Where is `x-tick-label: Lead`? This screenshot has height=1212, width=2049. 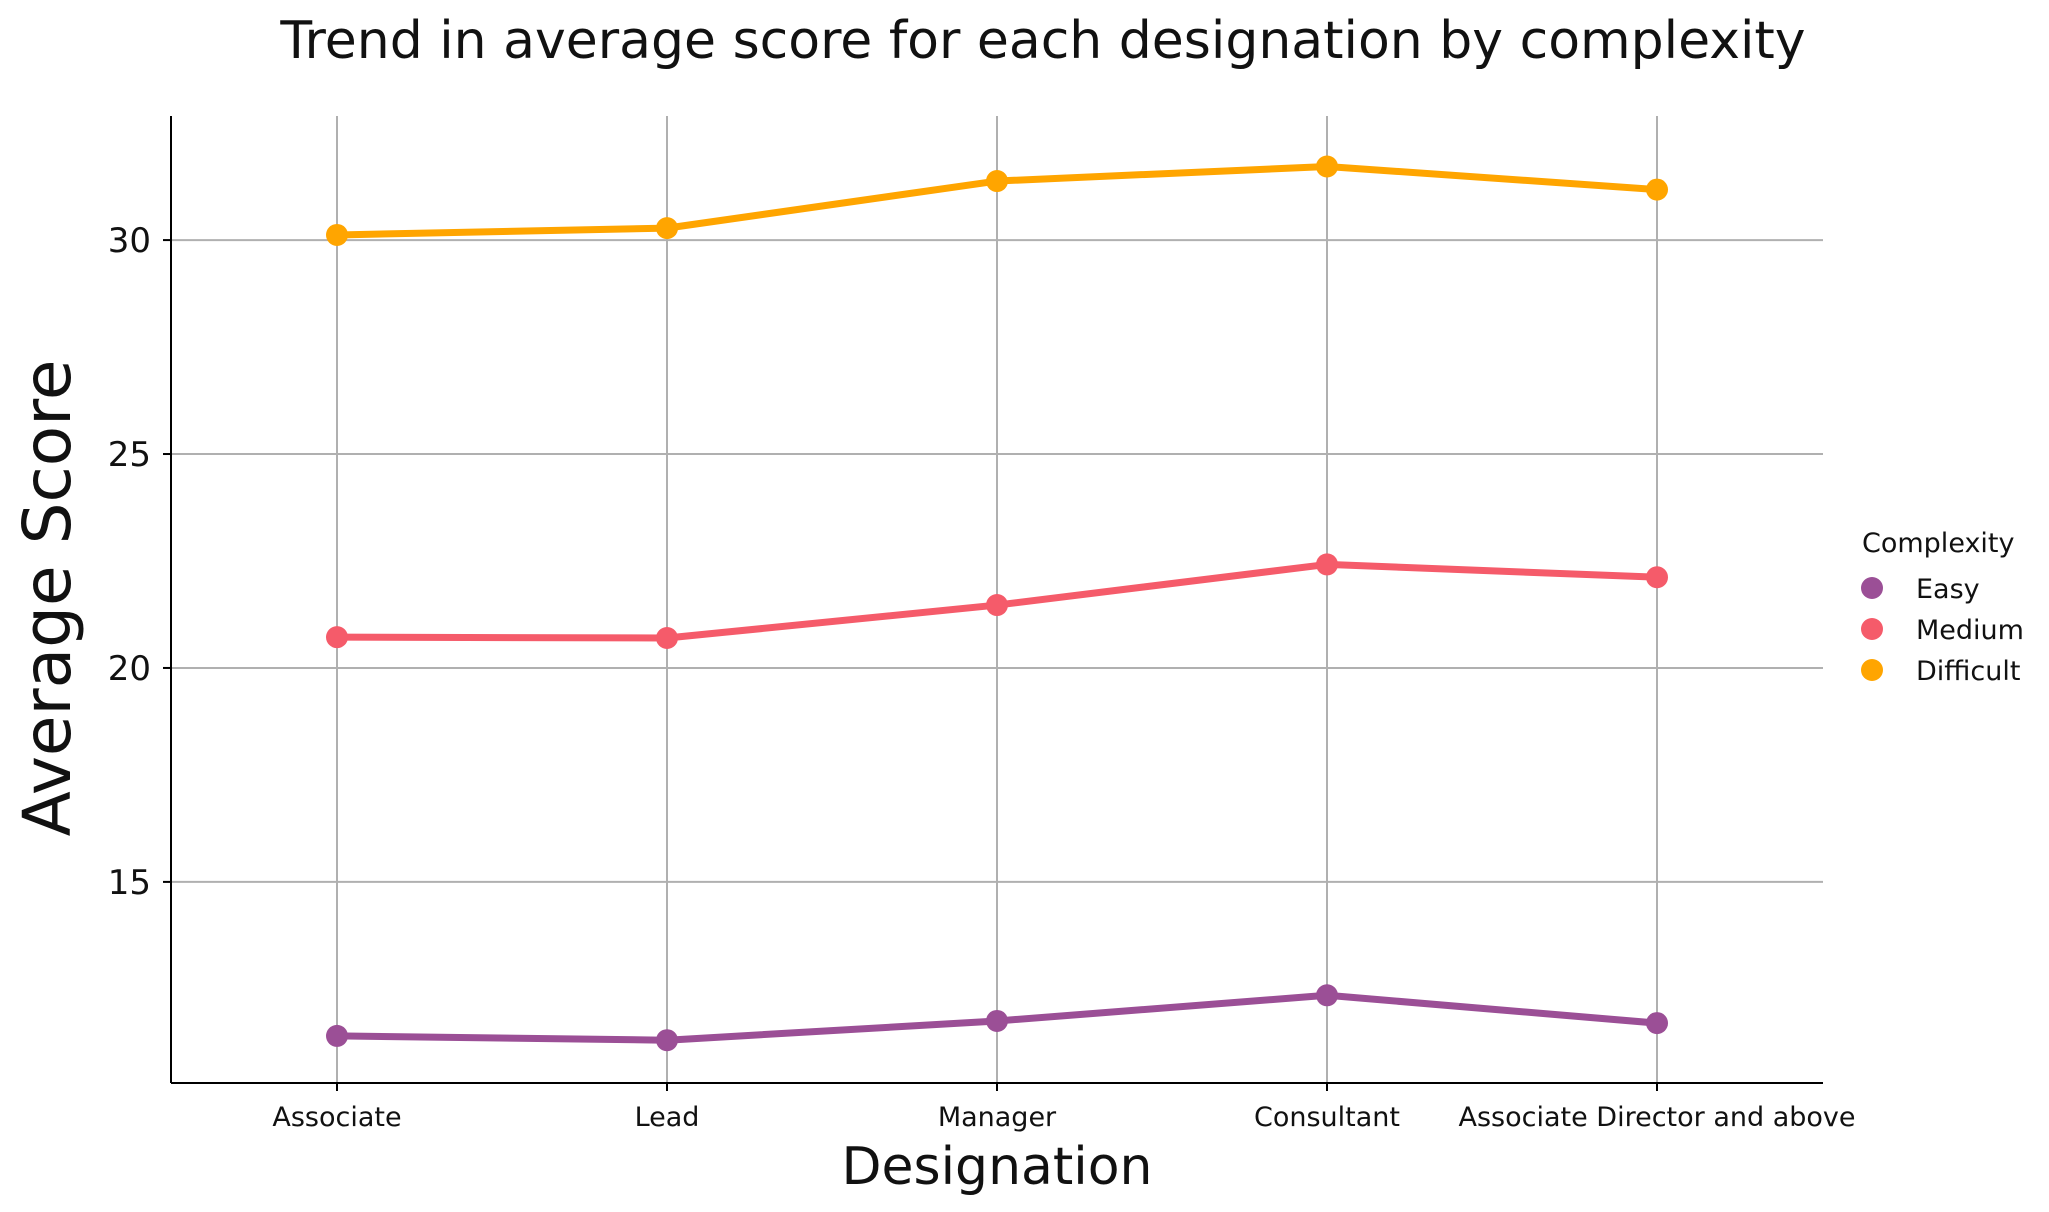 x-tick-label: Lead is located at coordinates (667, 1117).